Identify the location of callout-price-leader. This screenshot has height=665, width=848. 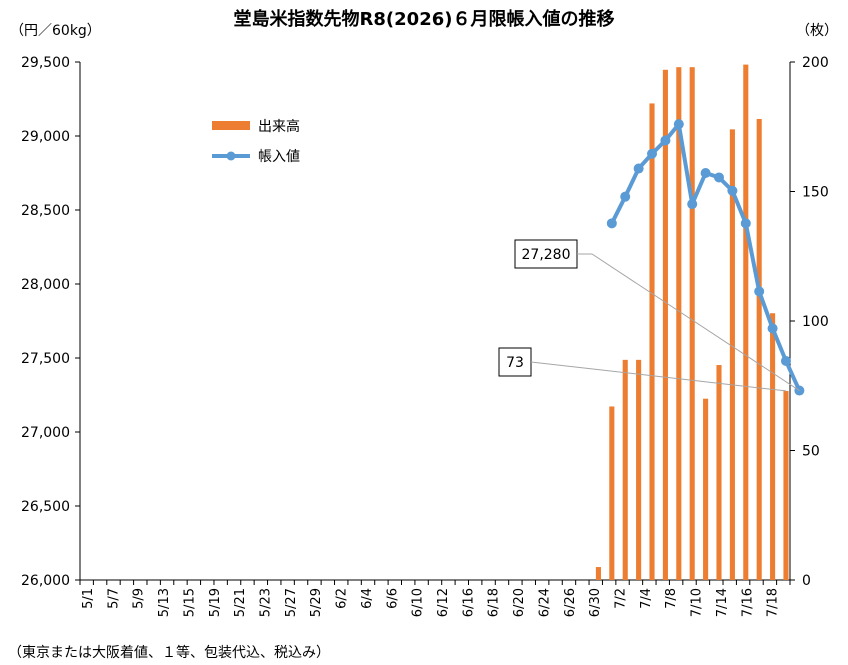
(688, 322).